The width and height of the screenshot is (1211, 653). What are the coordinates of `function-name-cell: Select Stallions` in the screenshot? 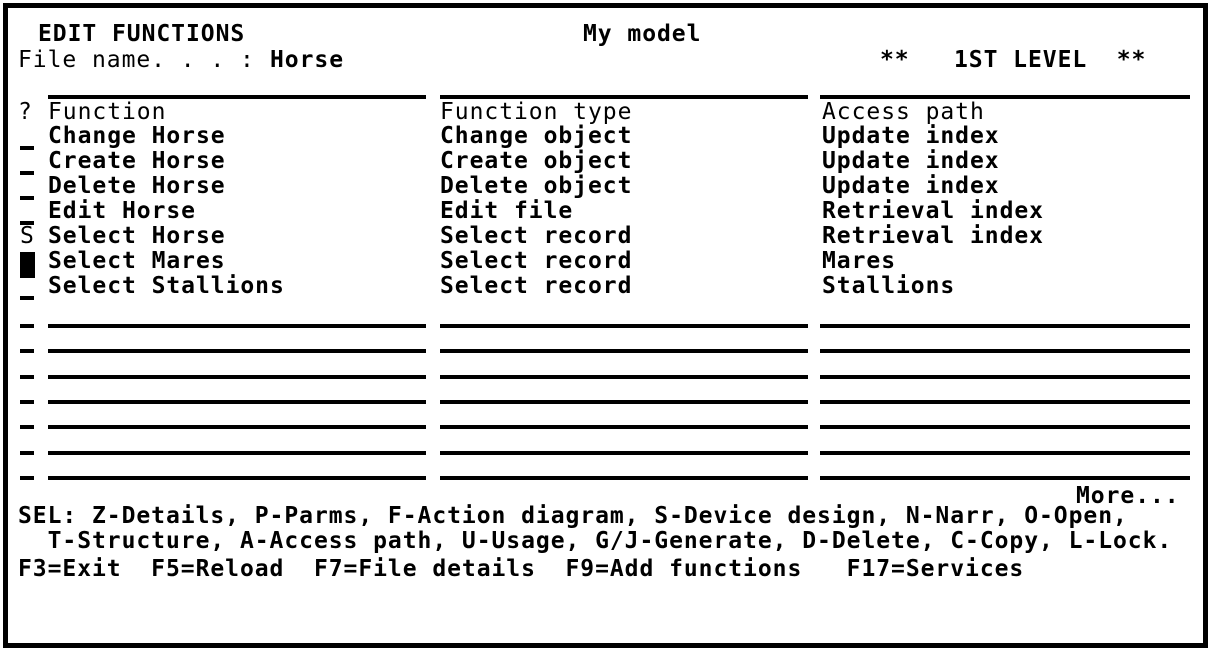 It's located at (166, 286).